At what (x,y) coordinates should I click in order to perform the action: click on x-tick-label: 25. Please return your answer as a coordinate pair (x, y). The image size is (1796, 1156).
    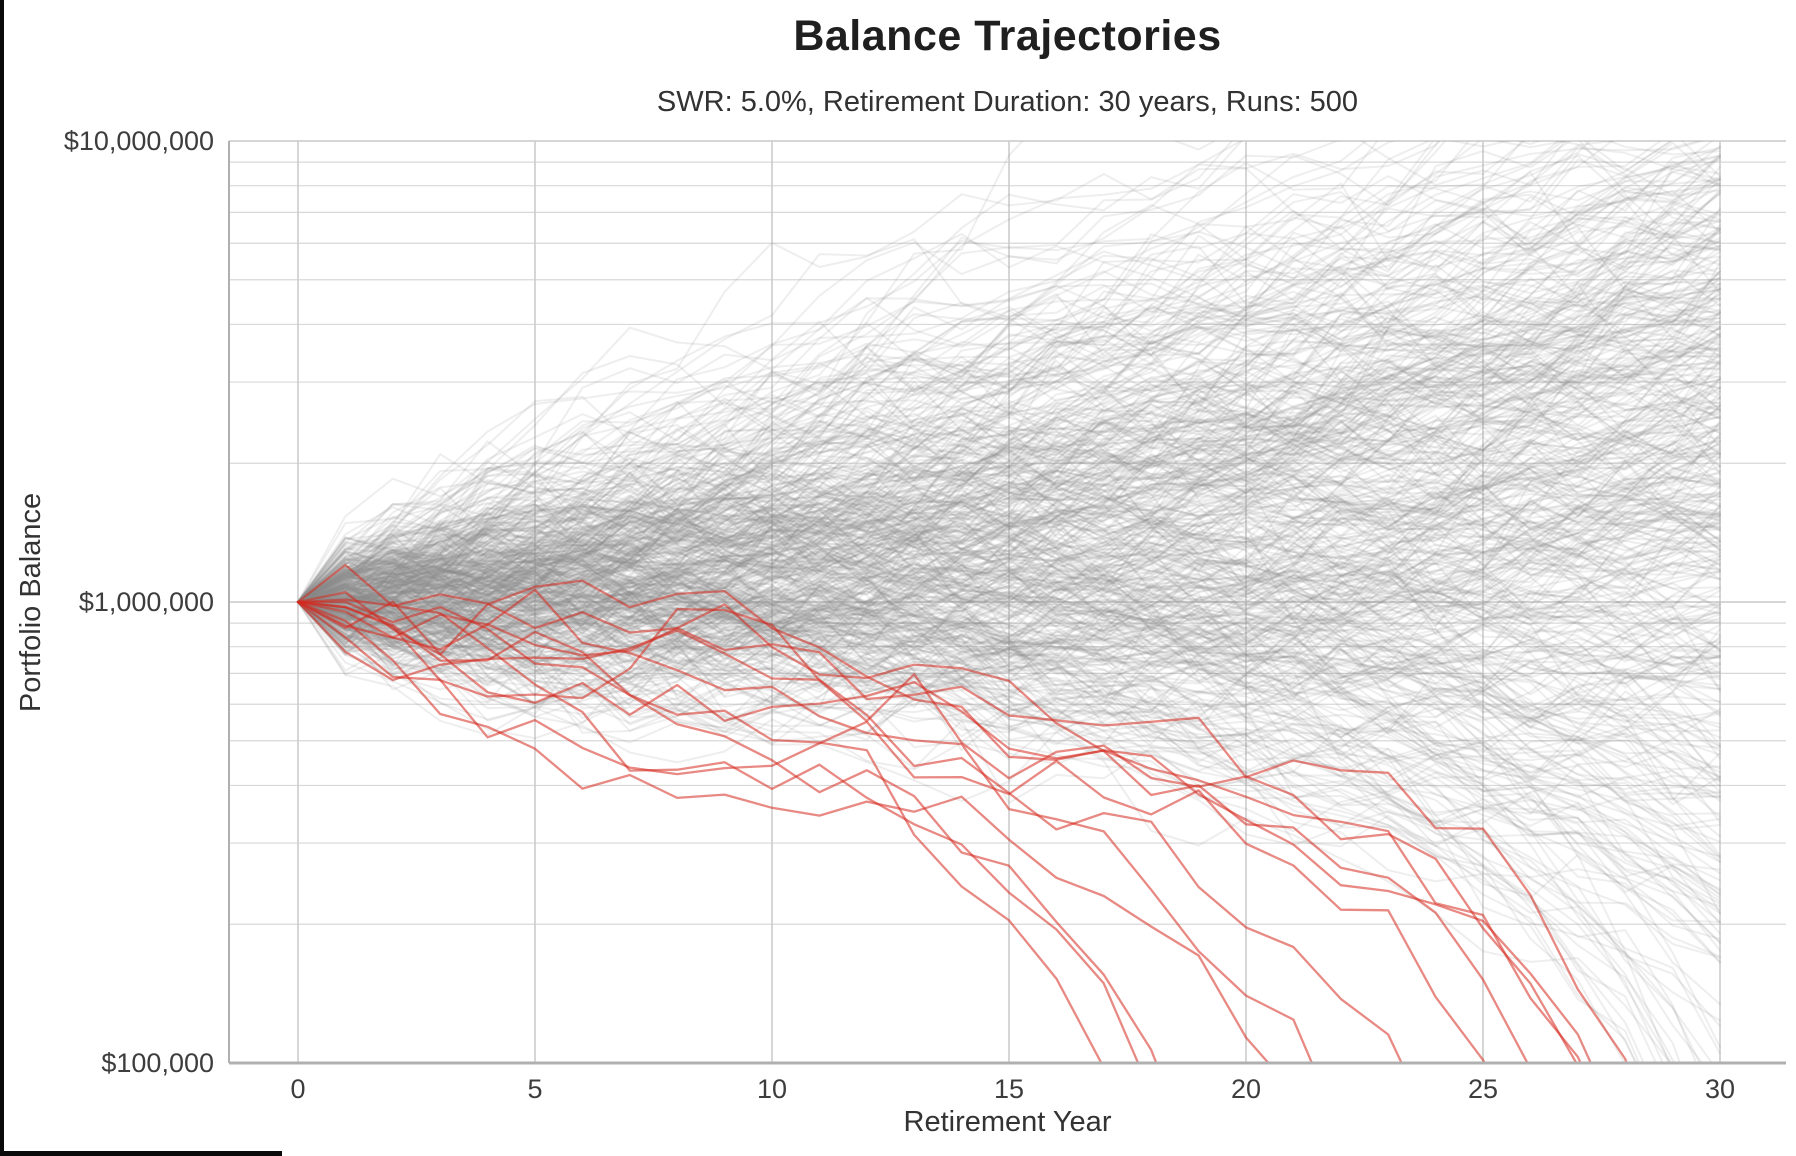
    Looking at the image, I should click on (1483, 1089).